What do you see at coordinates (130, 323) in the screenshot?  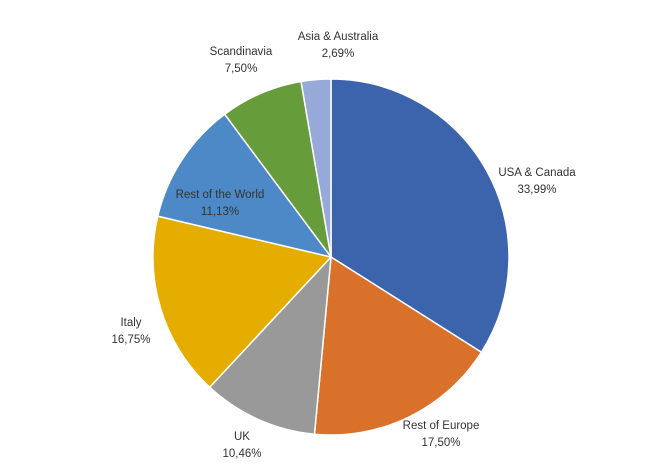 I see `slice-label-italy: Italy` at bounding box center [130, 323].